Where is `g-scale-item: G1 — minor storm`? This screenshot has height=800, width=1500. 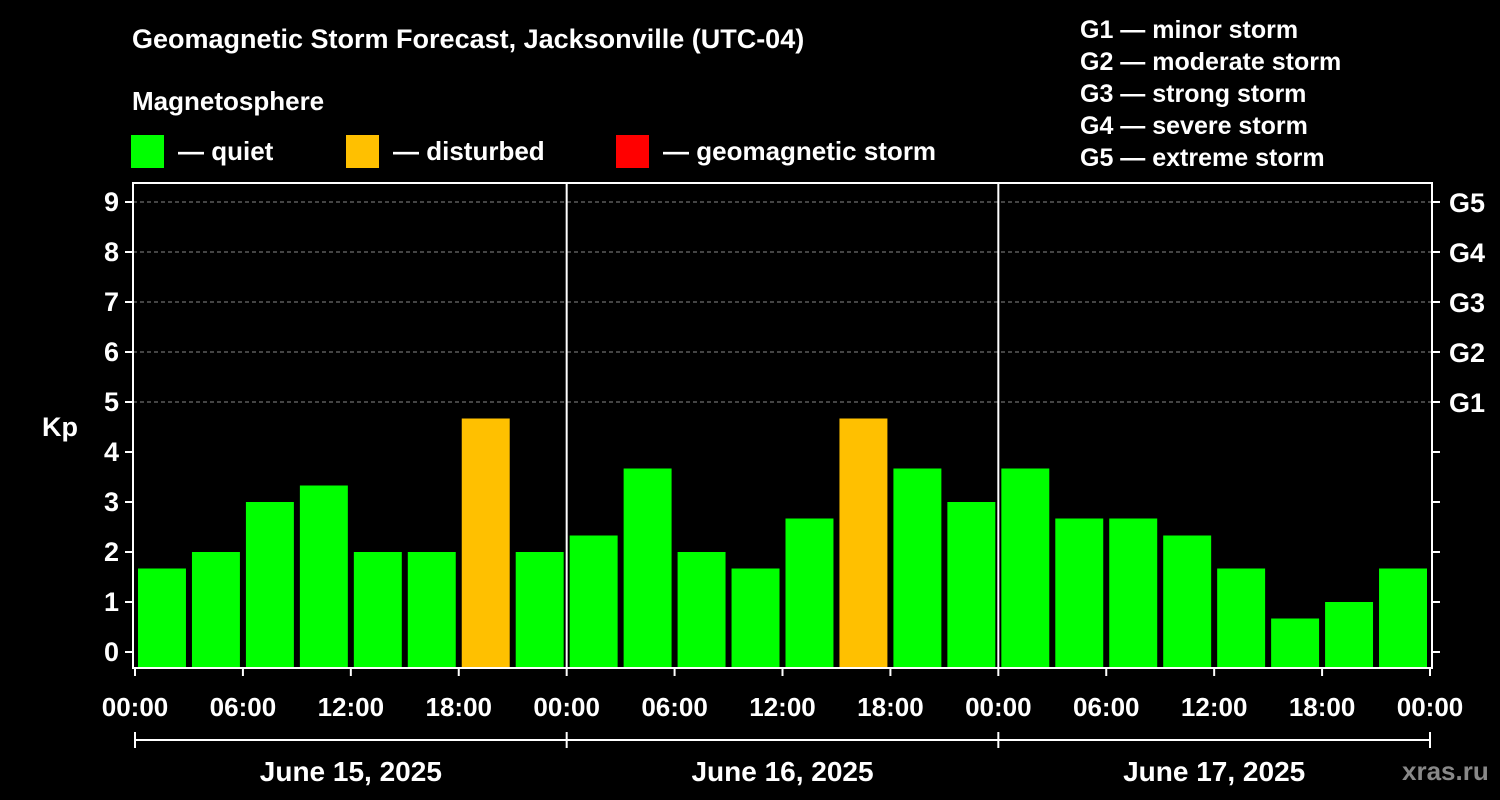 g-scale-item: G1 — minor storm is located at coordinates (1189, 30).